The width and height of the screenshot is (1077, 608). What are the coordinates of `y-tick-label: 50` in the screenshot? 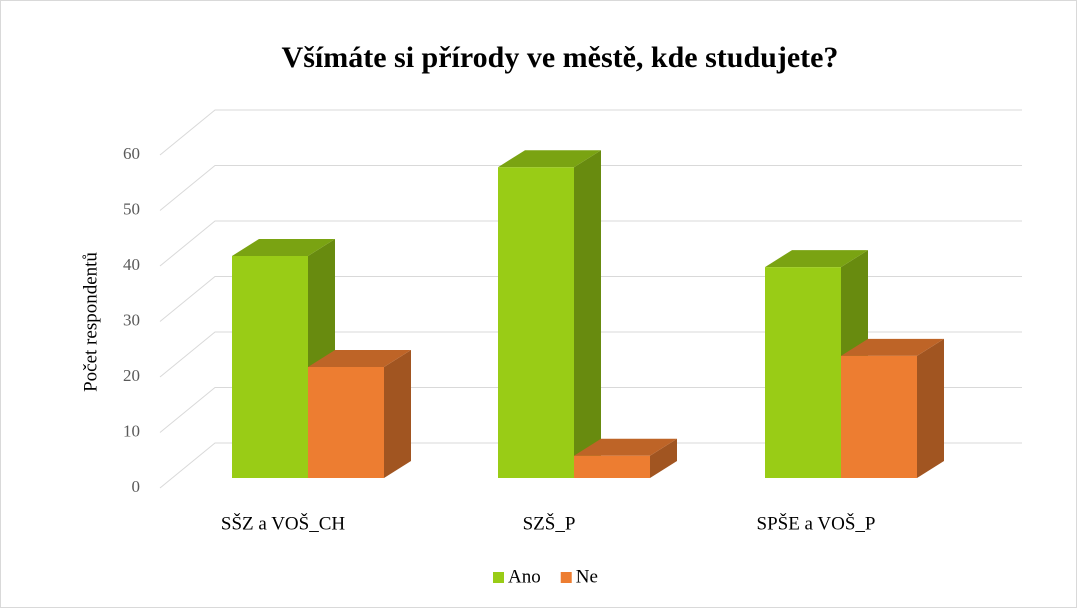 It's located at (131, 208).